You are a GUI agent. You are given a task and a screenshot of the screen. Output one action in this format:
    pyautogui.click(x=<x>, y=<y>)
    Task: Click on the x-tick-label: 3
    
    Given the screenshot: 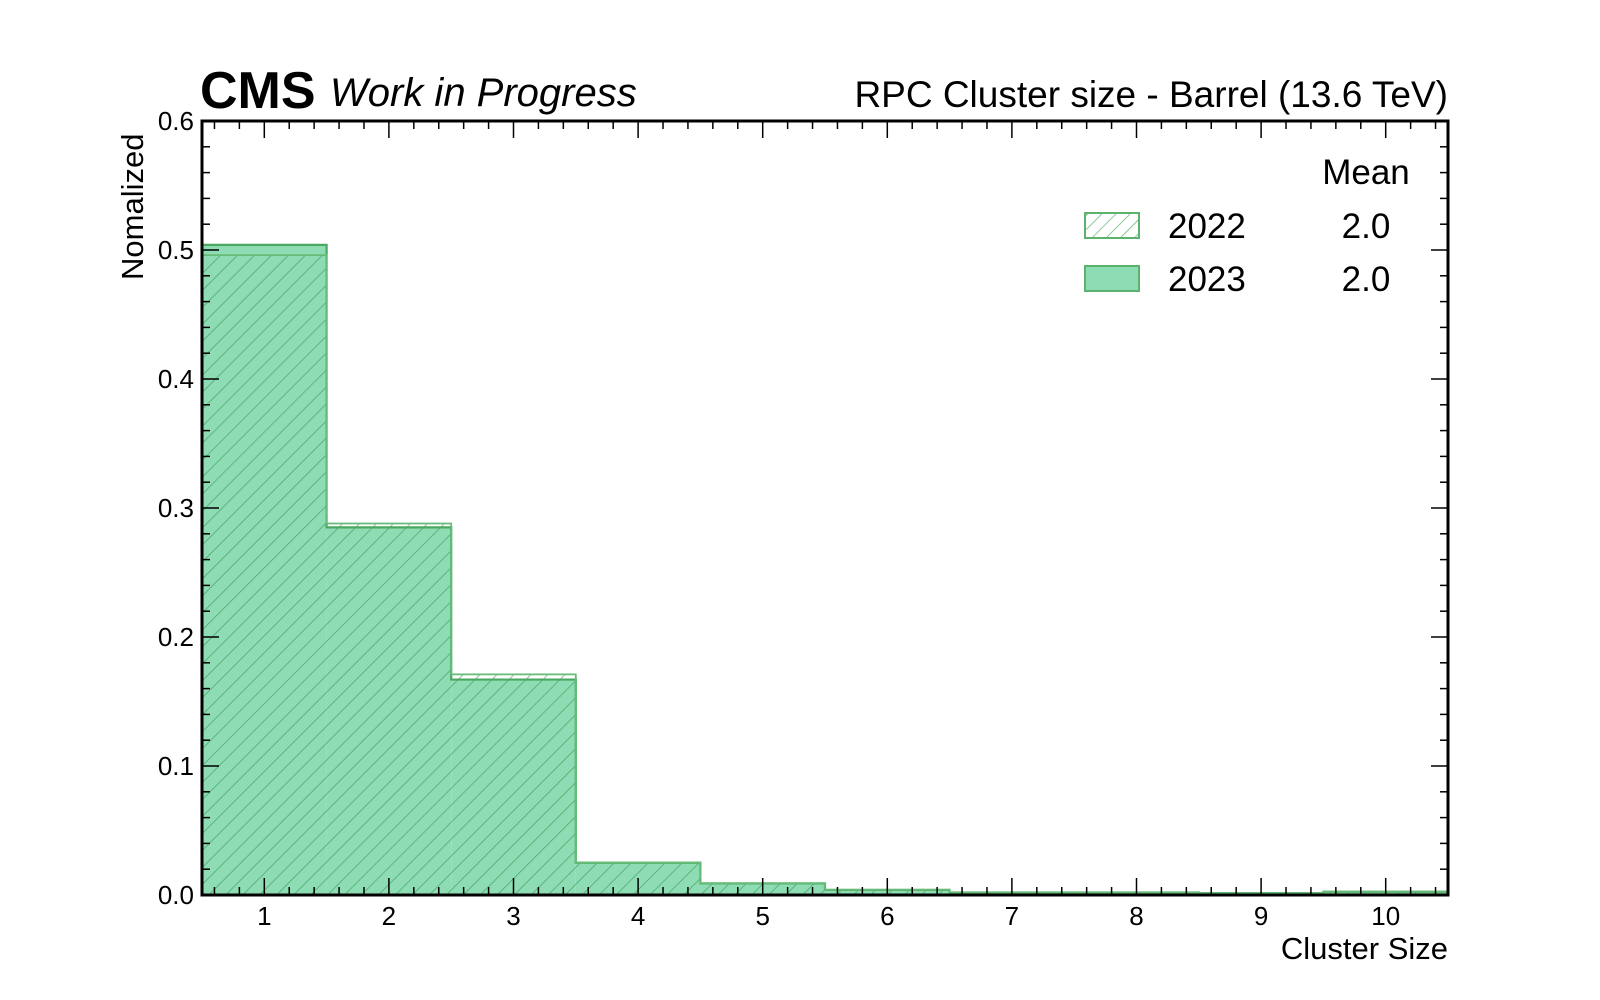 What is the action you would take?
    pyautogui.click(x=513, y=916)
    